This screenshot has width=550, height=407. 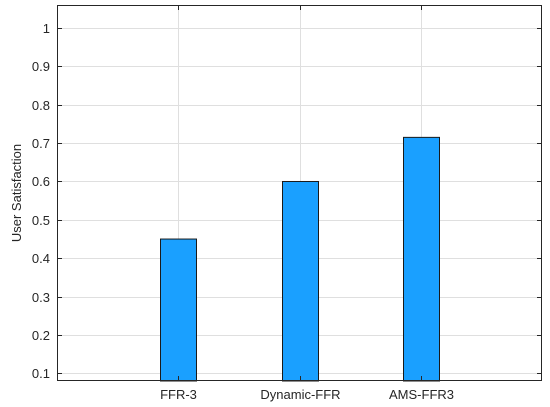 I want to click on bar-ams-ffr3, so click(x=421, y=259).